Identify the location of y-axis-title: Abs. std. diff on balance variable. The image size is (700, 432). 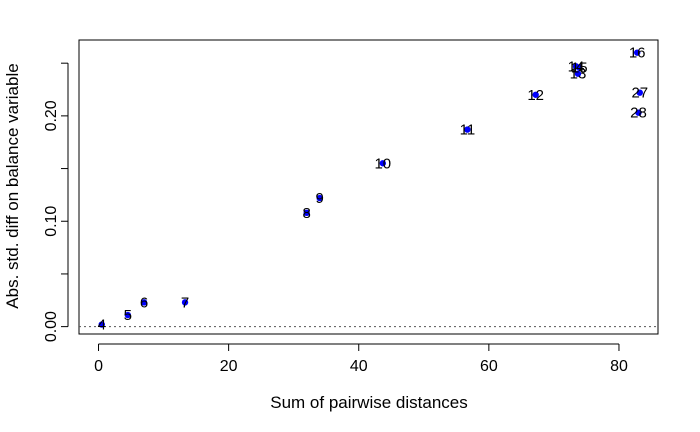
(12, 185).